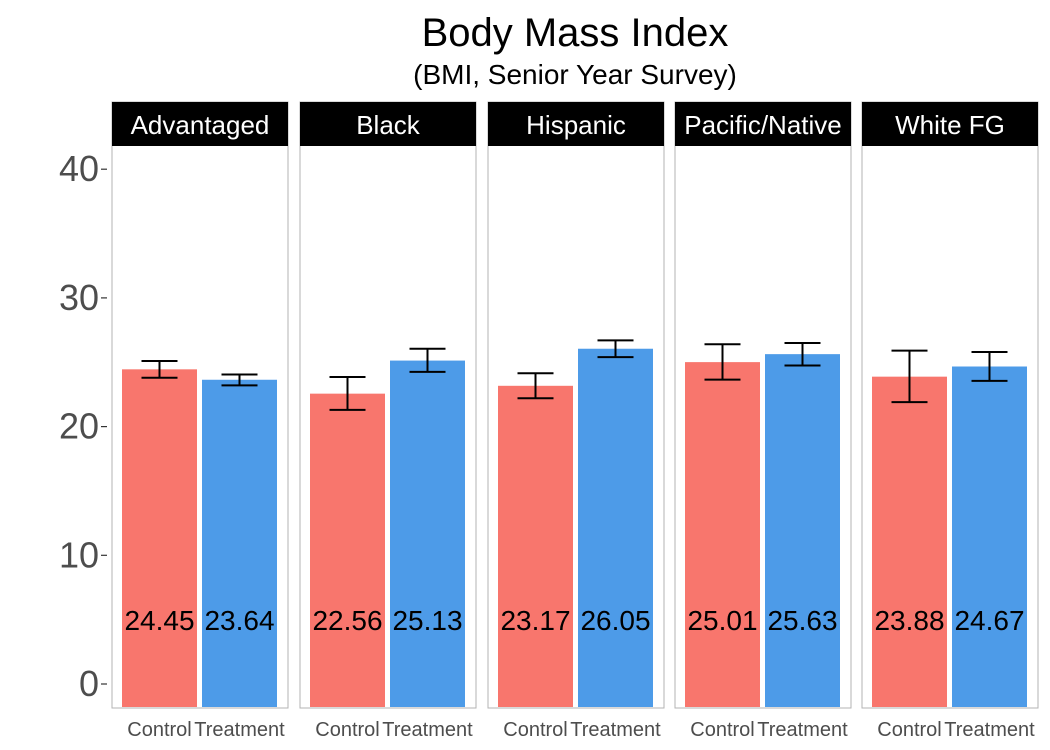 This screenshot has height=750, width=1050. Describe the element at coordinates (79, 297) in the screenshot. I see `y-tick-label: 30` at that location.